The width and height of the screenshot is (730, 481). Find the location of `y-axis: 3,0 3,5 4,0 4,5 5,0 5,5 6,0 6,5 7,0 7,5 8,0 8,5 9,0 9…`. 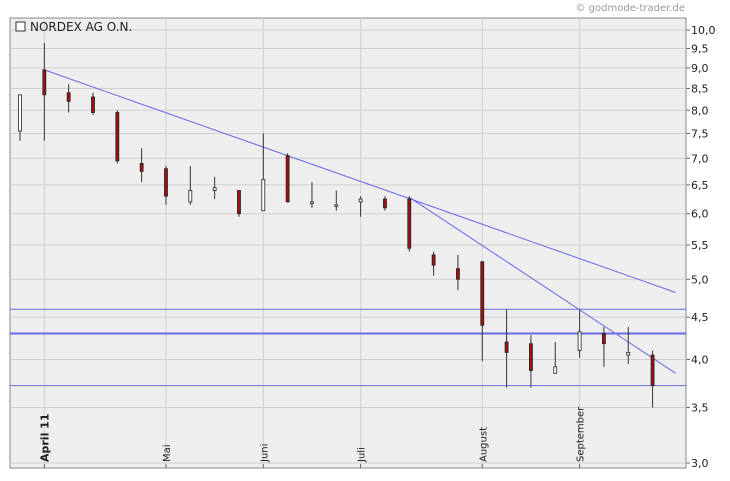

y-axis: 3,0 3,5 4,0 4,5 5,0 5,5 6,0 6,5 7,0 7,5 8,0 8,5 9,0 9… is located at coordinates (701, 247).